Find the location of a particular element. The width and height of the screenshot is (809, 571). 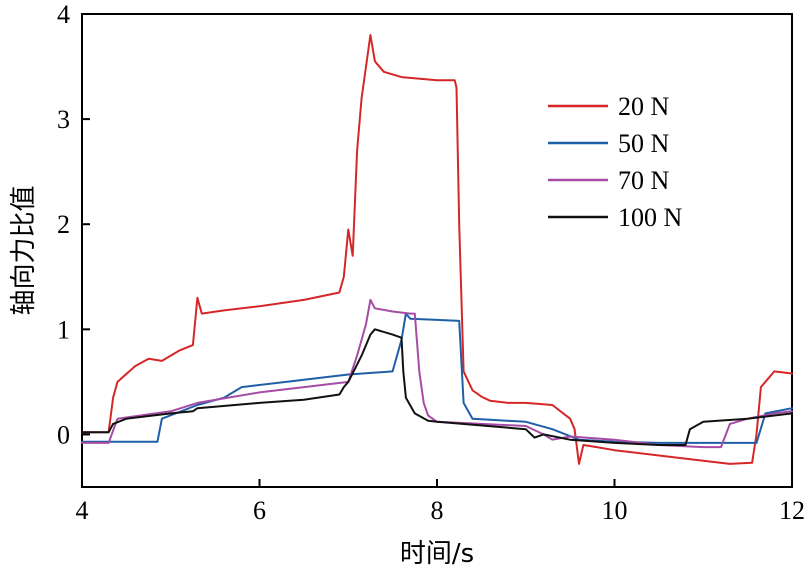

x-tick-label: 10 is located at coordinates (615, 510).